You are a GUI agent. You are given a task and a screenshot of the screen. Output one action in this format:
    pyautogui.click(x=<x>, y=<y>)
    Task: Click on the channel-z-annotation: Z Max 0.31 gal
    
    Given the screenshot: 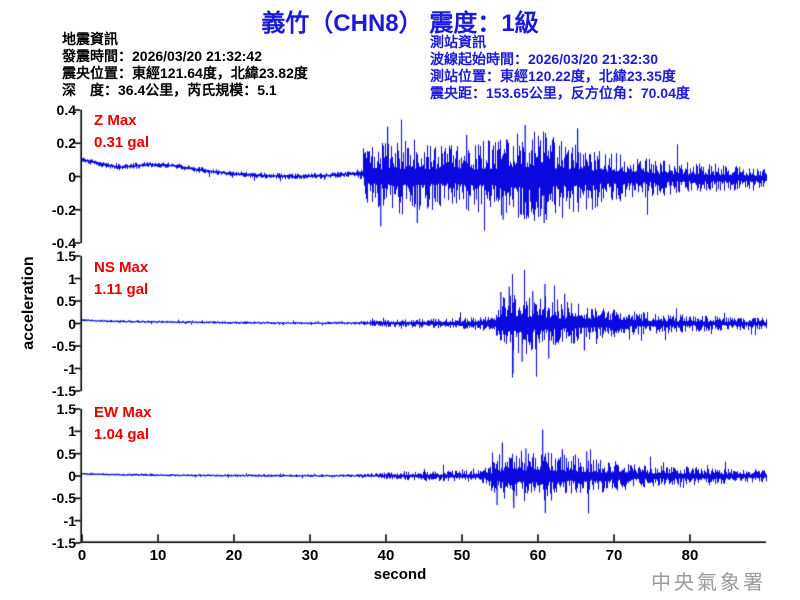 What is the action you would take?
    pyautogui.click(x=121, y=132)
    